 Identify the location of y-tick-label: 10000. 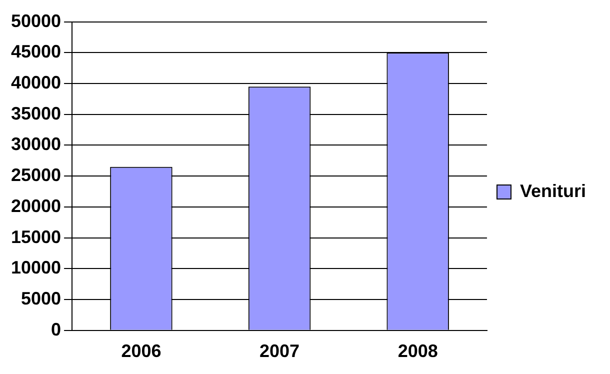
(36, 268).